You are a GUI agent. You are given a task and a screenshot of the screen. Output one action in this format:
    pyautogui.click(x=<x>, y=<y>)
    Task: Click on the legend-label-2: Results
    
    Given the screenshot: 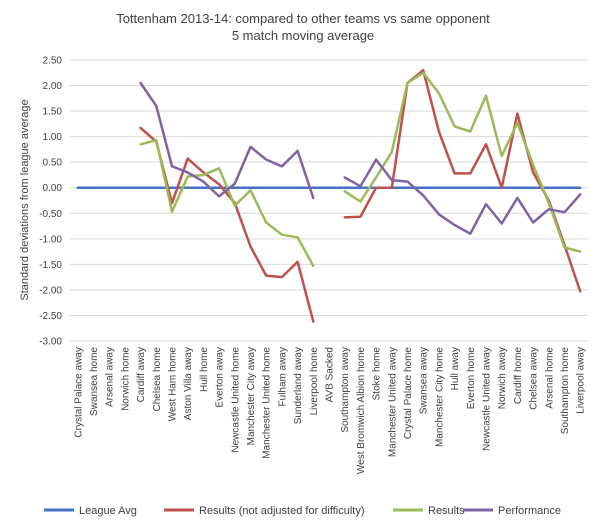 What is the action you would take?
    pyautogui.click(x=446, y=511)
    